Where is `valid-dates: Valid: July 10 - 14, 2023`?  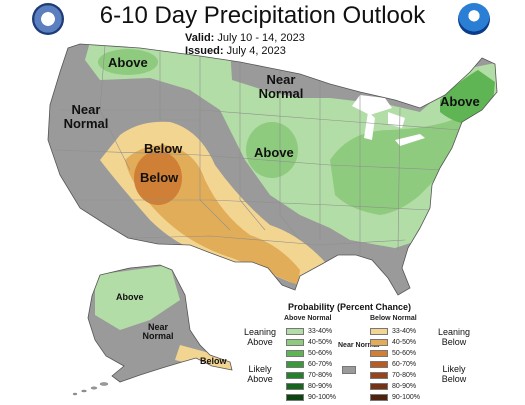
valid-dates: Valid: July 10 - 14, 2023 is located at coordinates (245, 38).